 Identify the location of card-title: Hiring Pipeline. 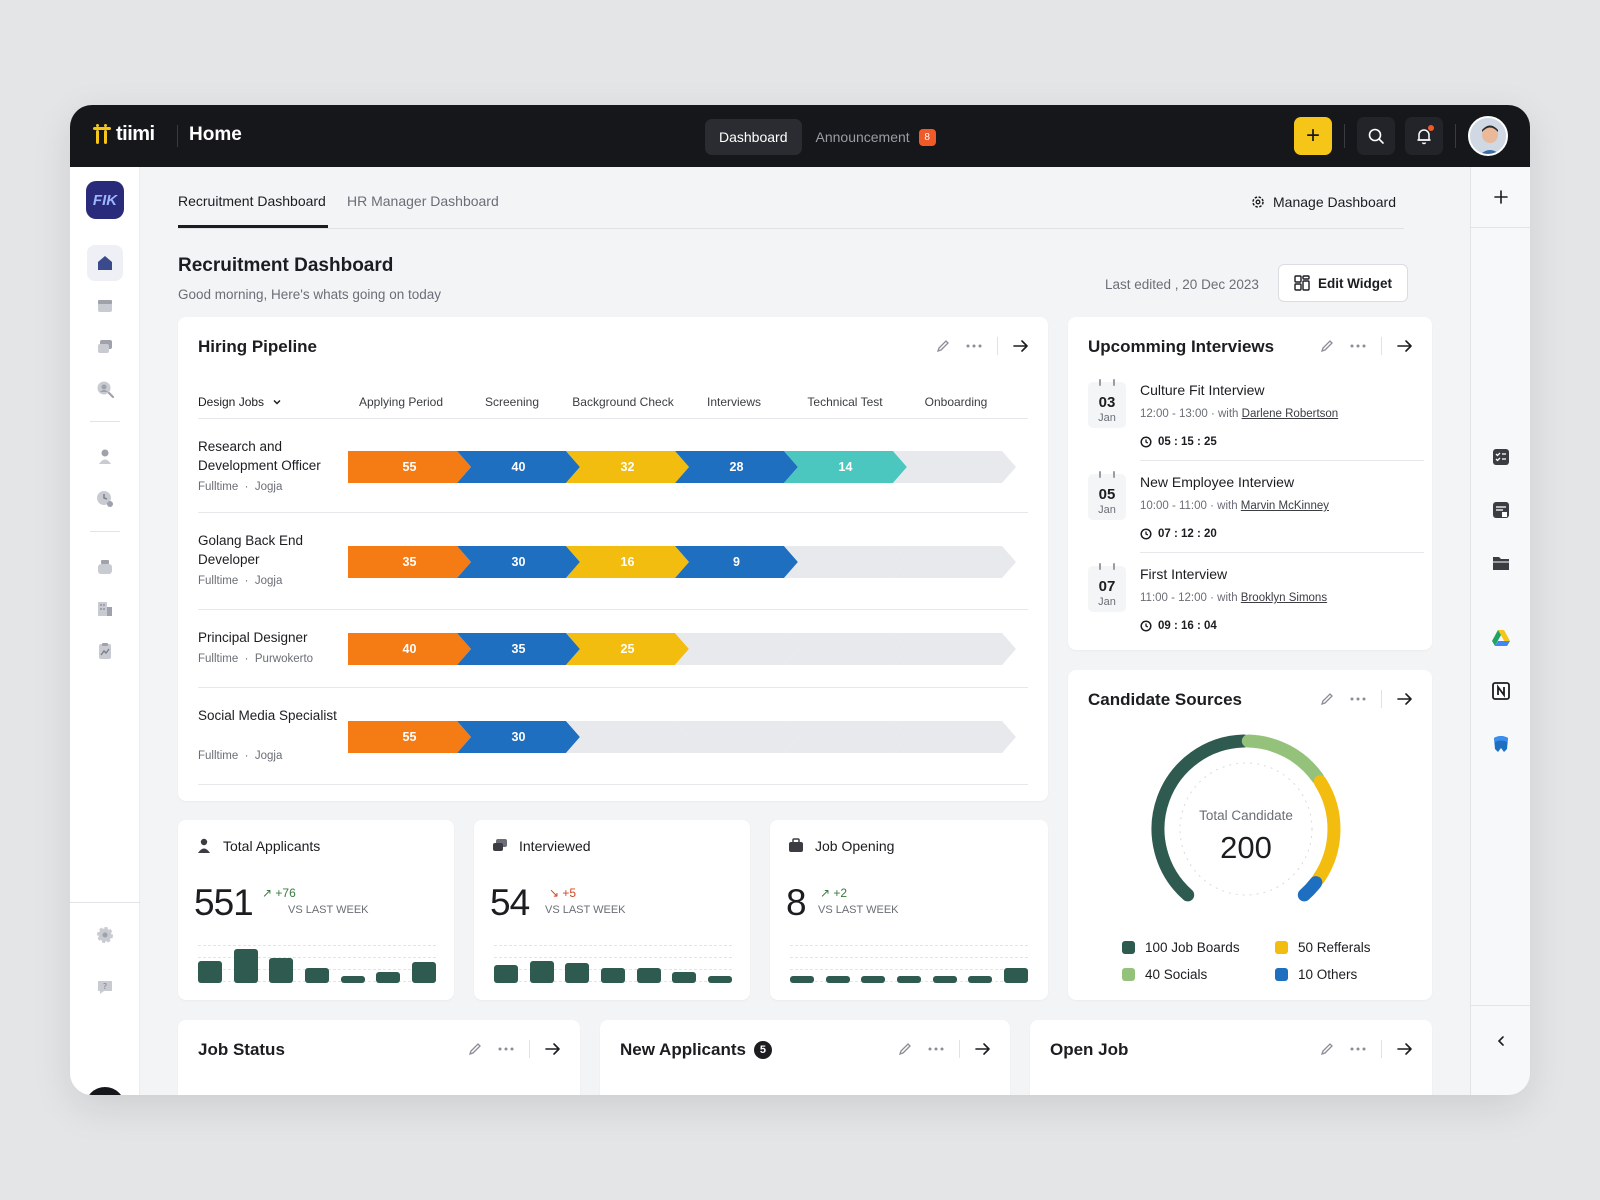
(258, 346).